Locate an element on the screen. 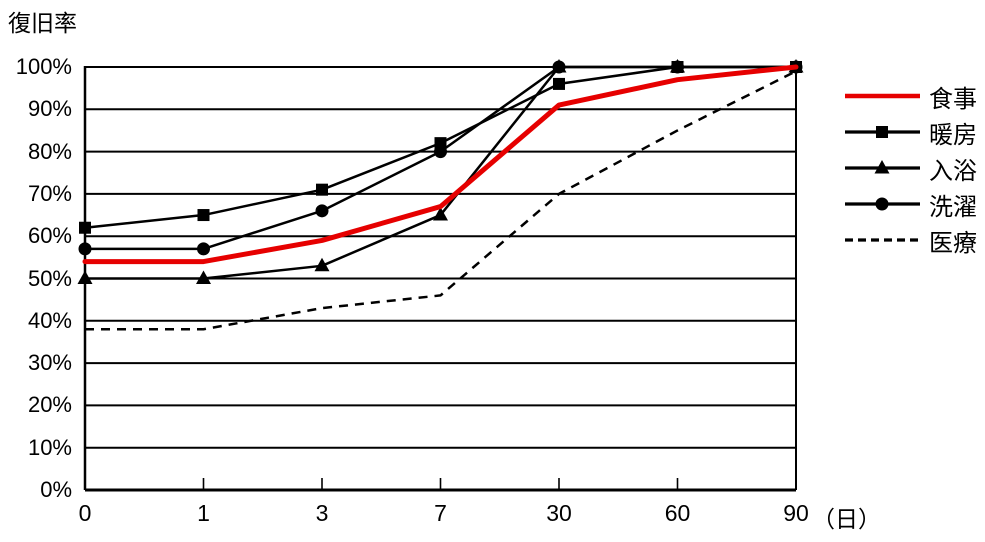  legend-label-medical: 医療 is located at coordinates (953, 243).